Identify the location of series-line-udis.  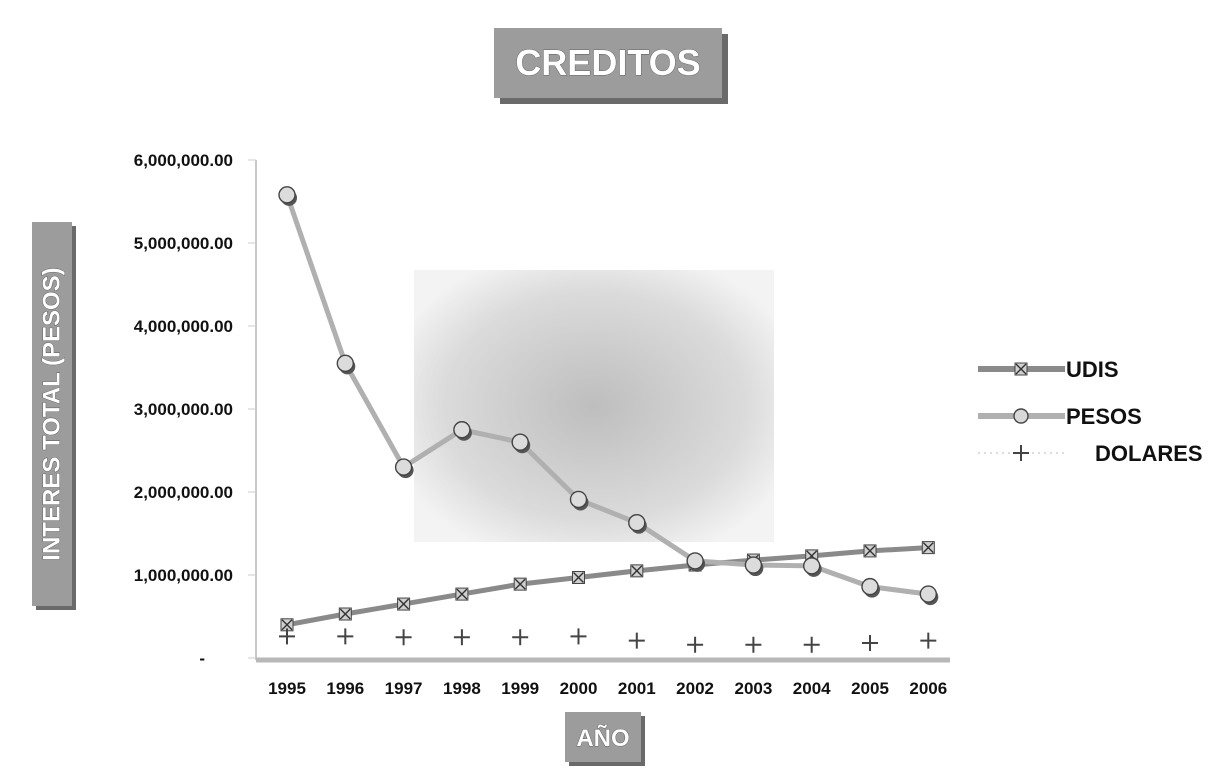
(607, 586).